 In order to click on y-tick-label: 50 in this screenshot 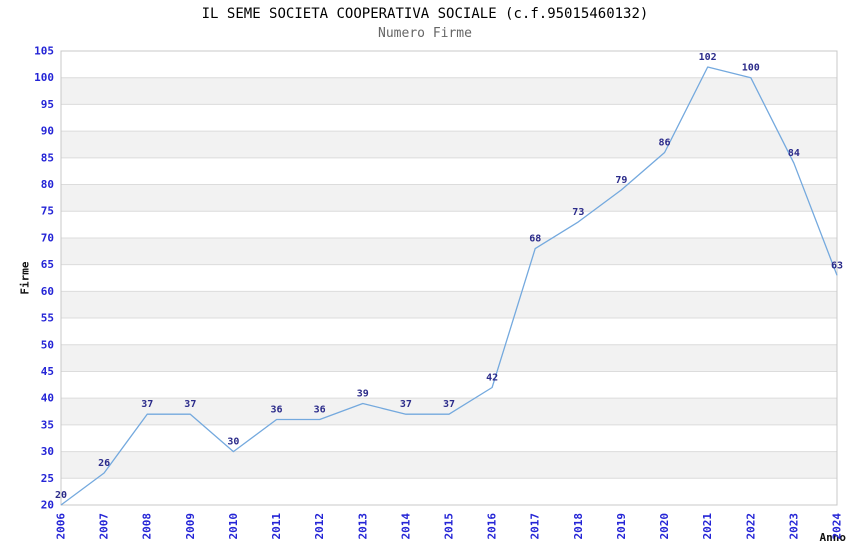, I will do `click(47, 344)`.